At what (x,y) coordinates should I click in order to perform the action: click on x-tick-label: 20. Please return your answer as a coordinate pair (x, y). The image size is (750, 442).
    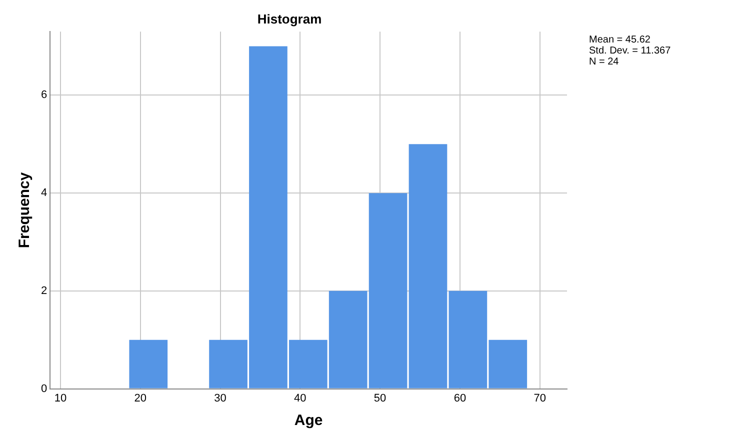
    Looking at the image, I should click on (140, 398).